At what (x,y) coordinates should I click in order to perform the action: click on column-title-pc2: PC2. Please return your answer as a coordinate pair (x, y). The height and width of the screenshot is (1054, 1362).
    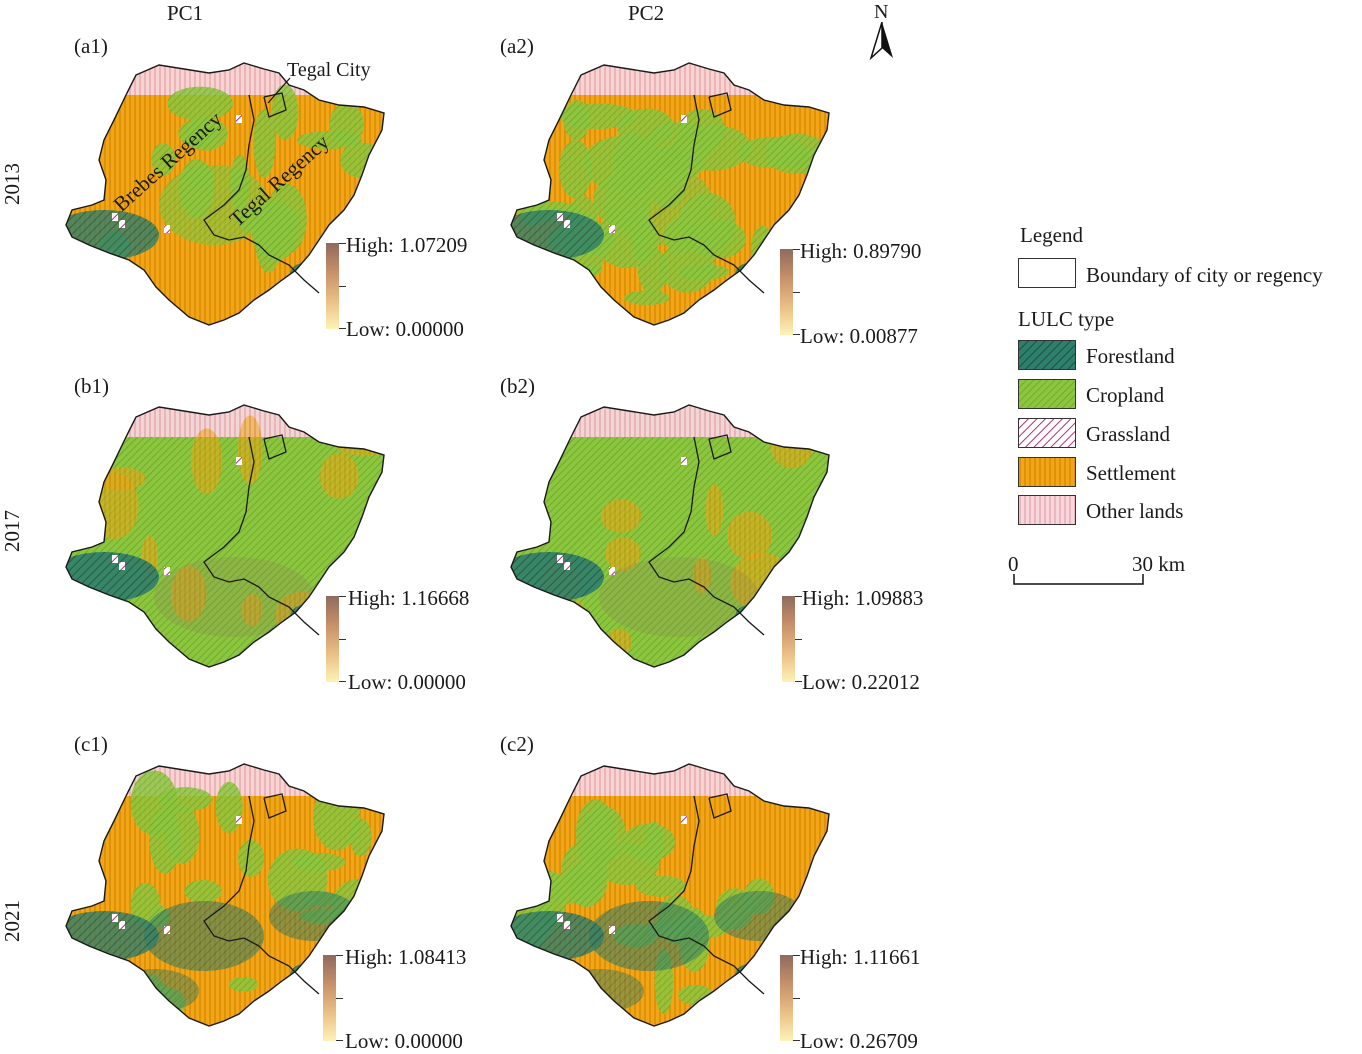
    Looking at the image, I should click on (646, 13).